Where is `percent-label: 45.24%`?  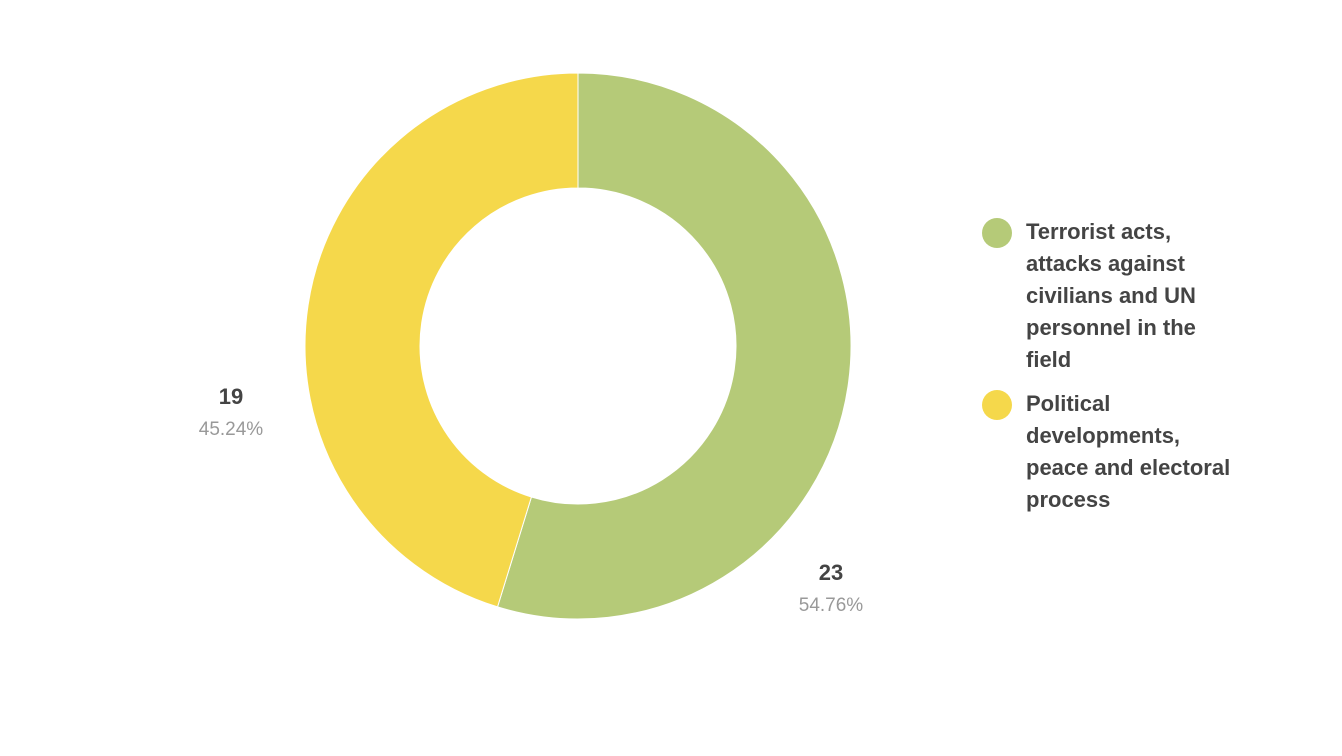 percent-label: 45.24% is located at coordinates (231, 429).